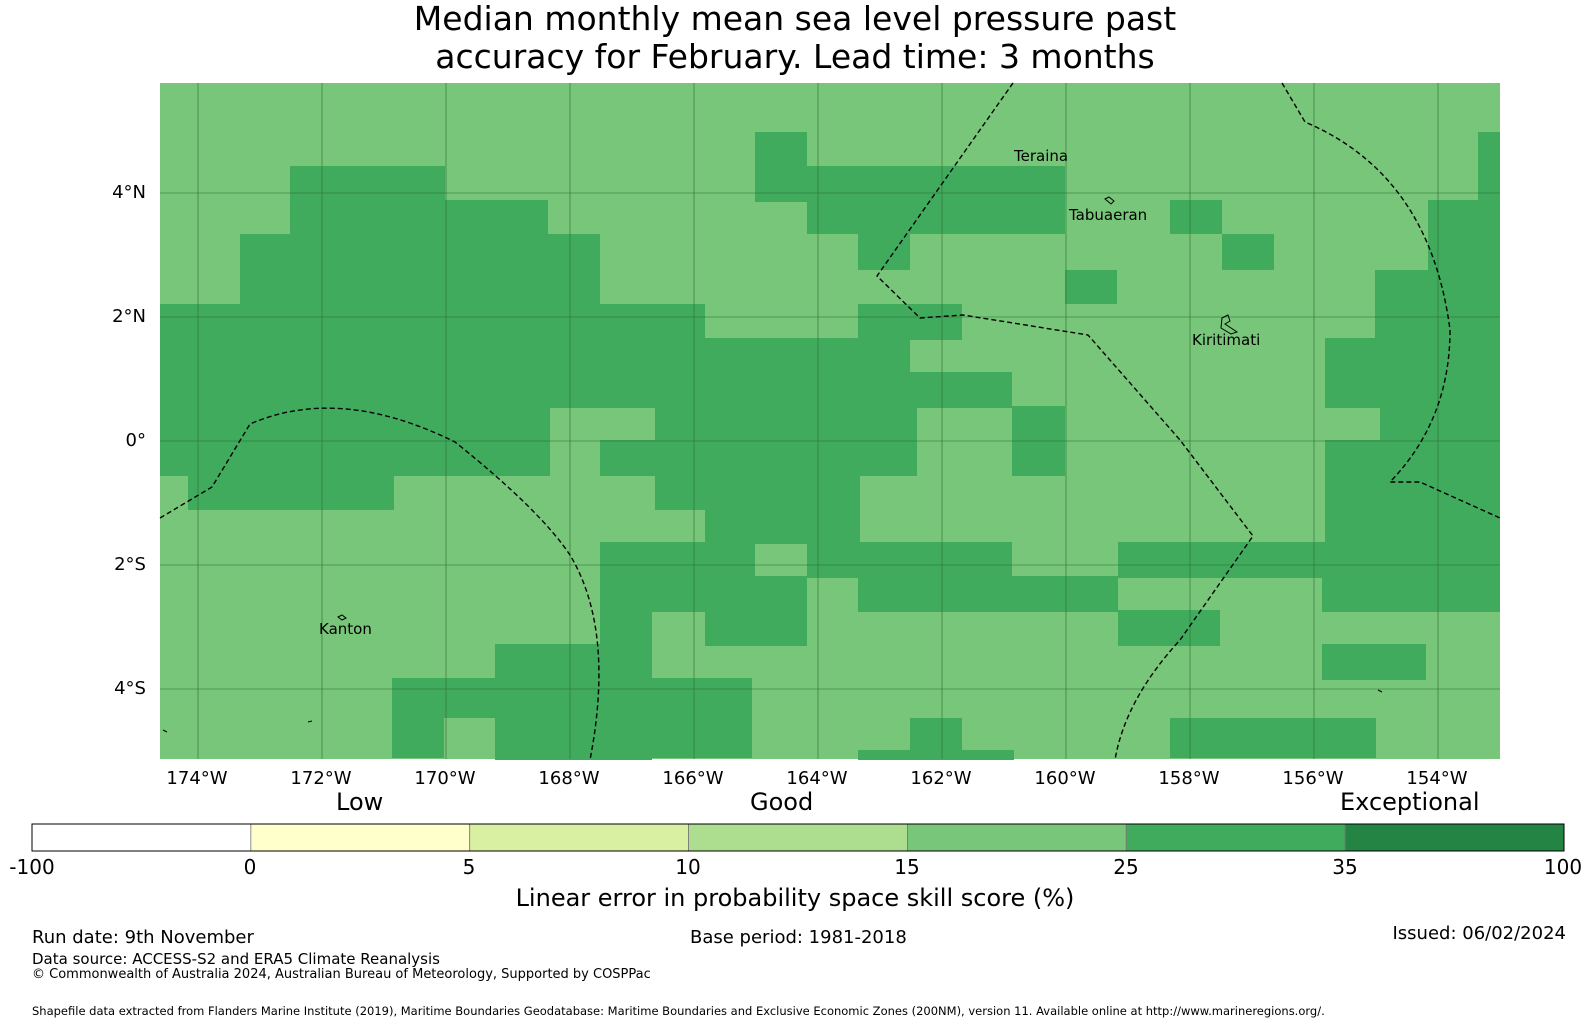 The height and width of the screenshot is (1020, 1590). I want to click on lon-tick-166w: 166°W, so click(693, 778).